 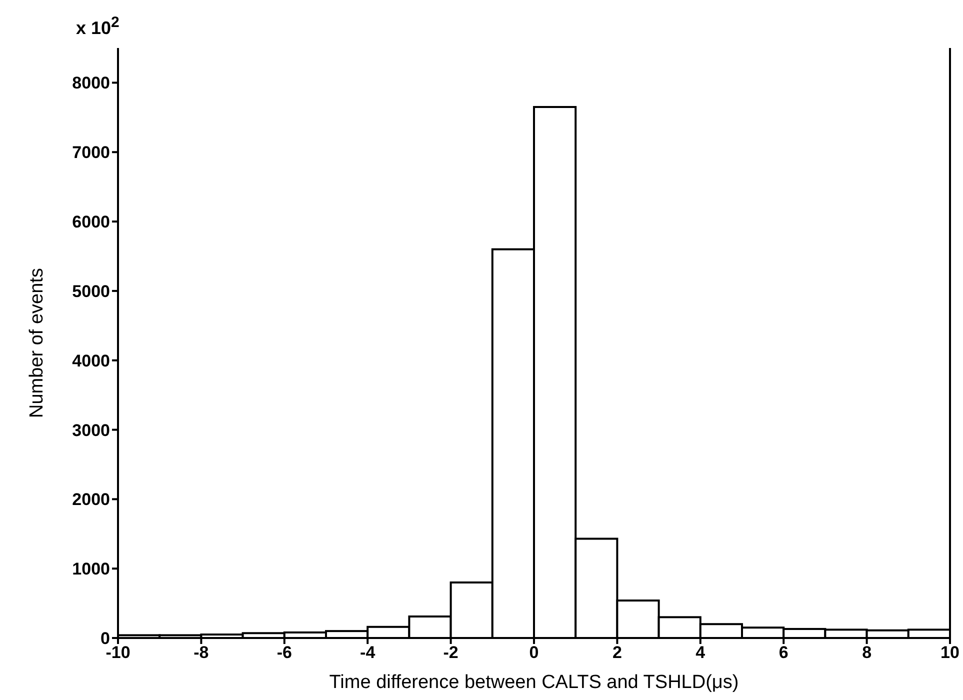 What do you see at coordinates (91, 291) in the screenshot?
I see `y-tick-label: 5000` at bounding box center [91, 291].